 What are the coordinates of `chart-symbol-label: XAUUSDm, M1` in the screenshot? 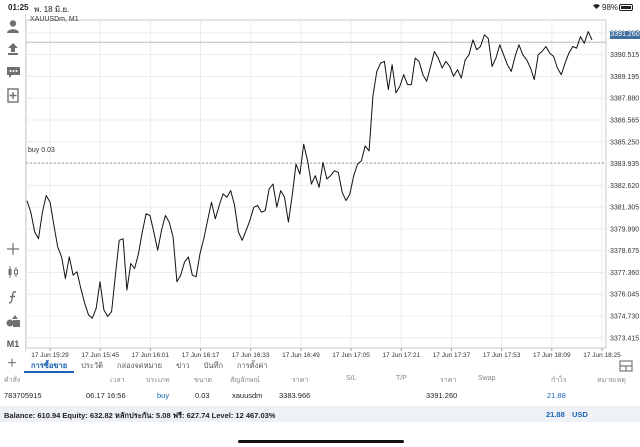 It's located at (54, 19).